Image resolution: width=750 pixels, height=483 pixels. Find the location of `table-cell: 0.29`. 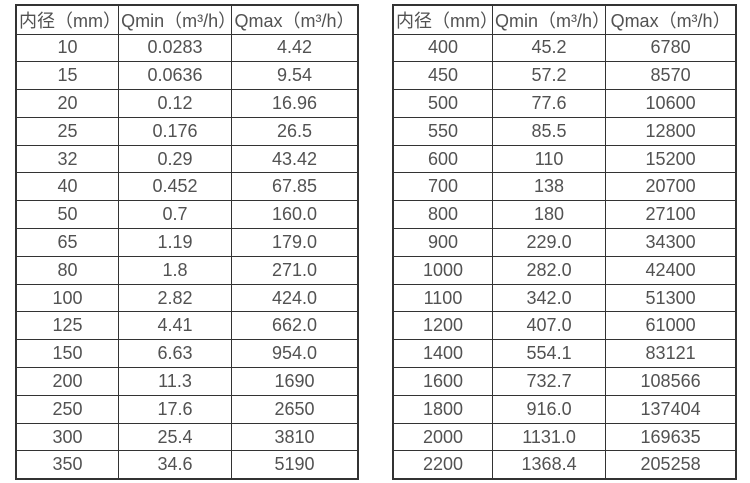

table-cell: 0.29 is located at coordinates (175, 159).